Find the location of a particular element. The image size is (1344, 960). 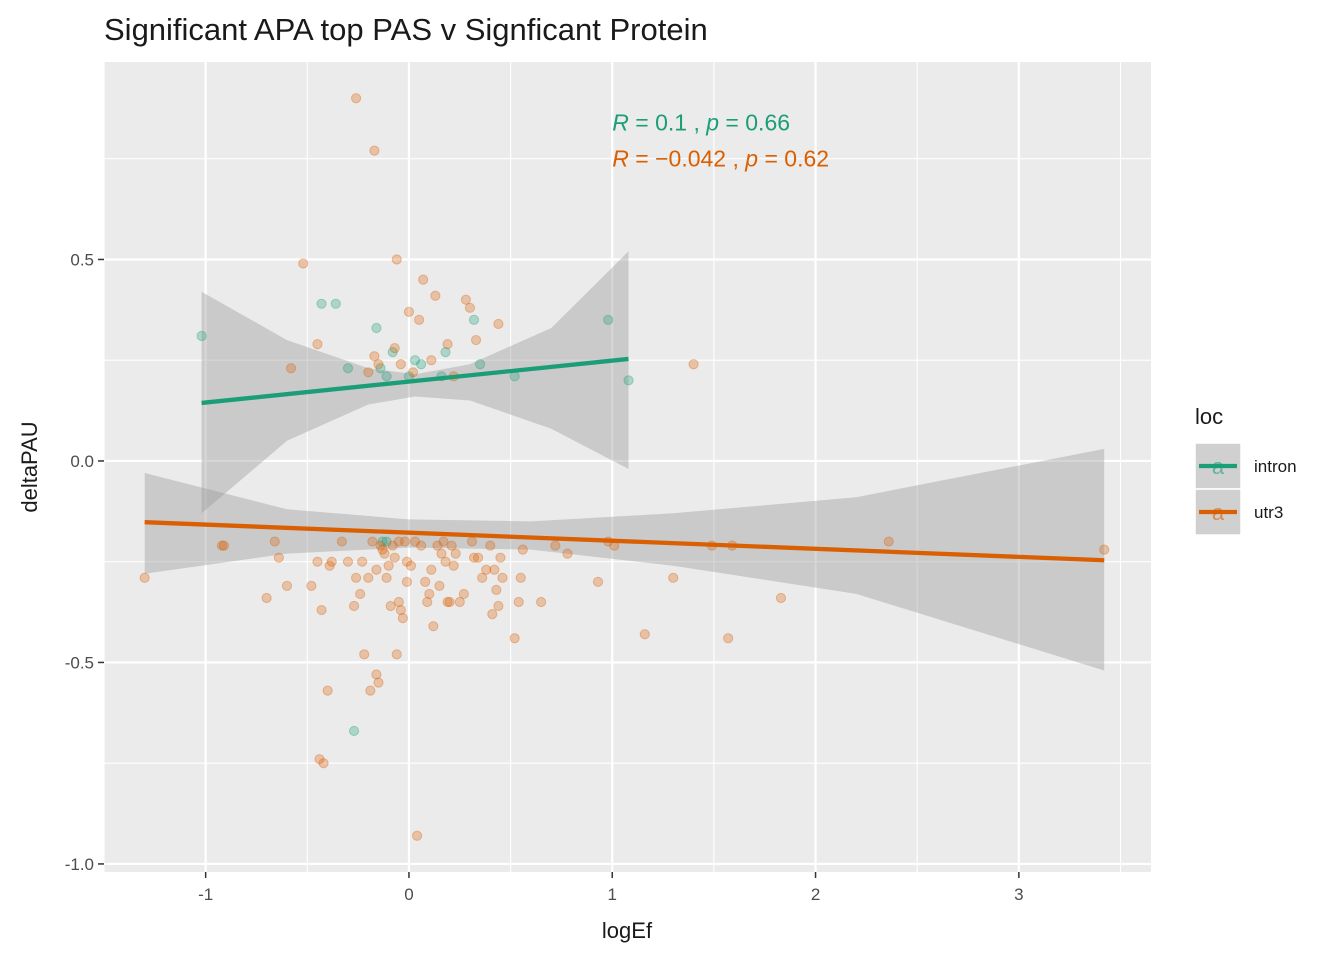

x-tick-label: -1 is located at coordinates (205, 894).